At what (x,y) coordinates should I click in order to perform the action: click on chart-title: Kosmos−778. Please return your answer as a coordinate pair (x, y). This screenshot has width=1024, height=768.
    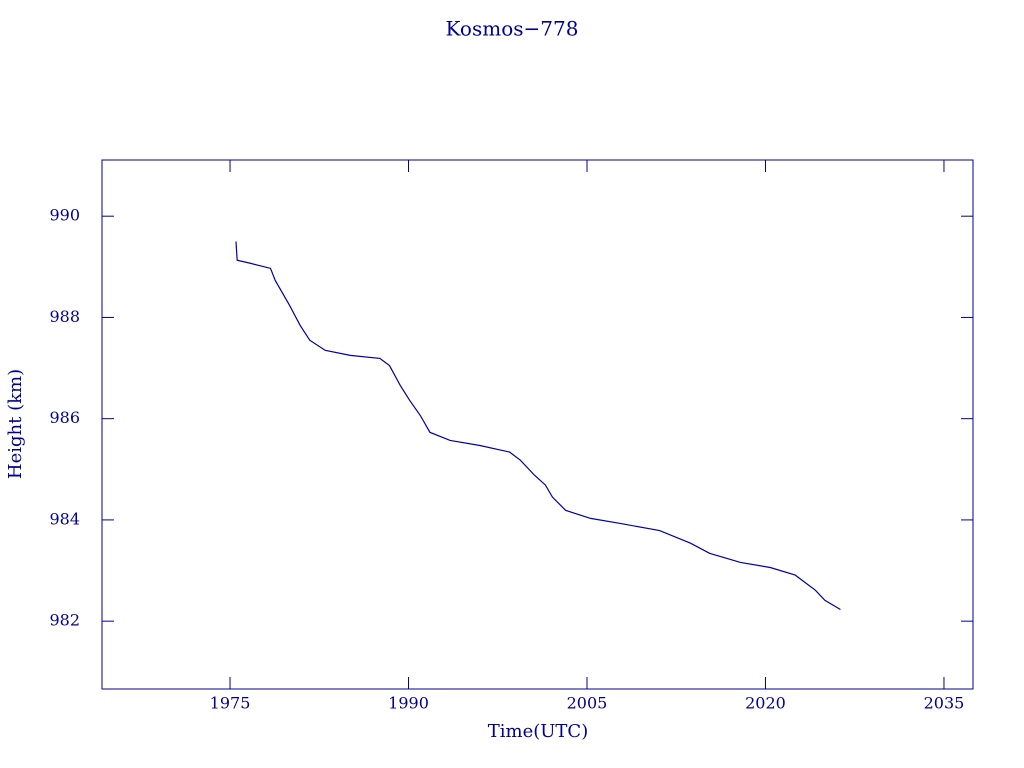
    Looking at the image, I should click on (512, 29).